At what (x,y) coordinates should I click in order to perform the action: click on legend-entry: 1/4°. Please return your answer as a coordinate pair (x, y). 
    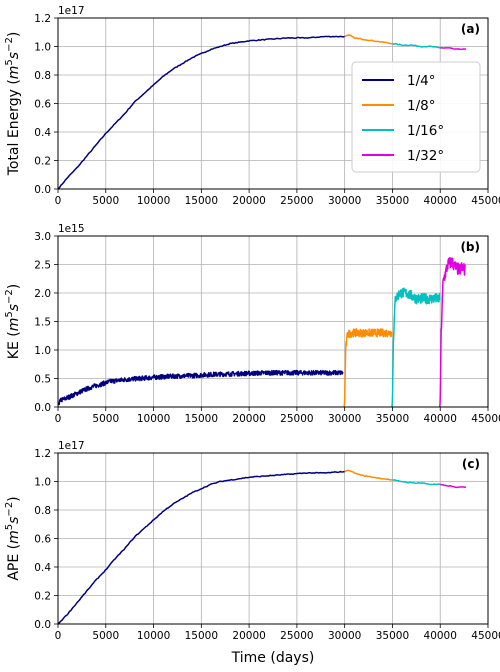
    Looking at the image, I should click on (421, 81).